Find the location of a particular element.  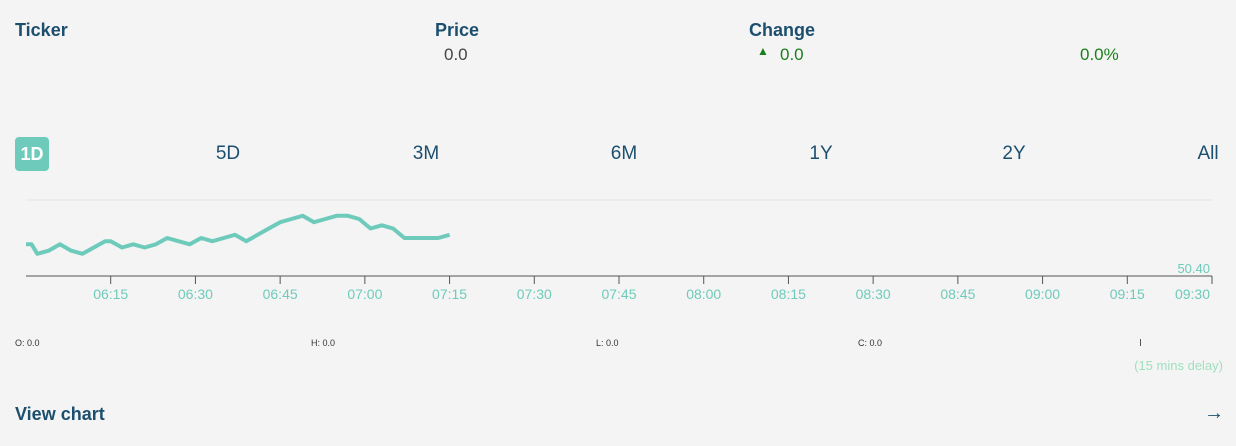

x-tick-label: 08:45 is located at coordinates (957, 294).